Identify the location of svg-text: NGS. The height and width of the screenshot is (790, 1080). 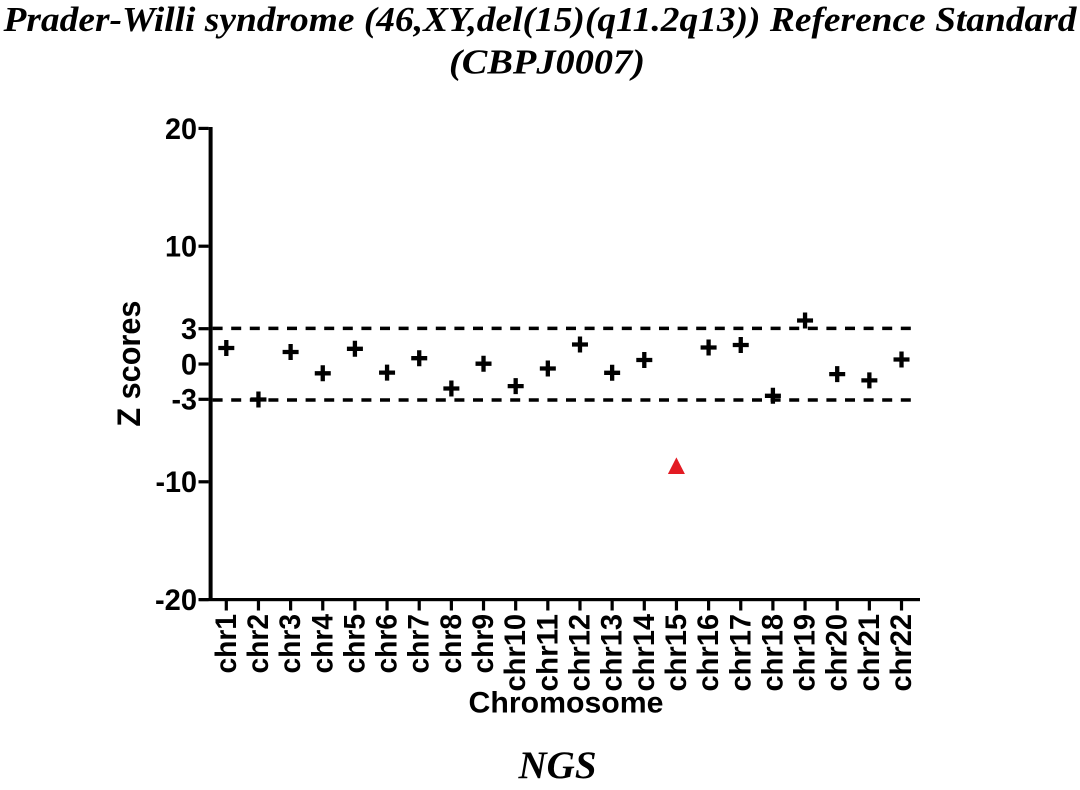
(556, 765).